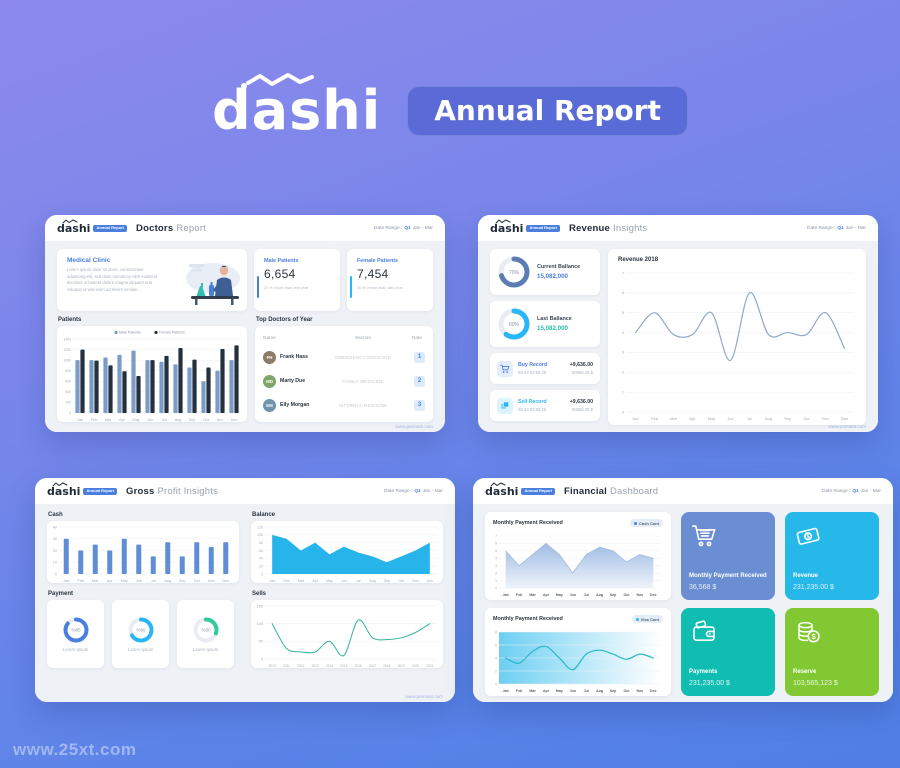 The height and width of the screenshot is (768, 900). What do you see at coordinates (68, 392) in the screenshot?
I see `svg-text: 400` at bounding box center [68, 392].